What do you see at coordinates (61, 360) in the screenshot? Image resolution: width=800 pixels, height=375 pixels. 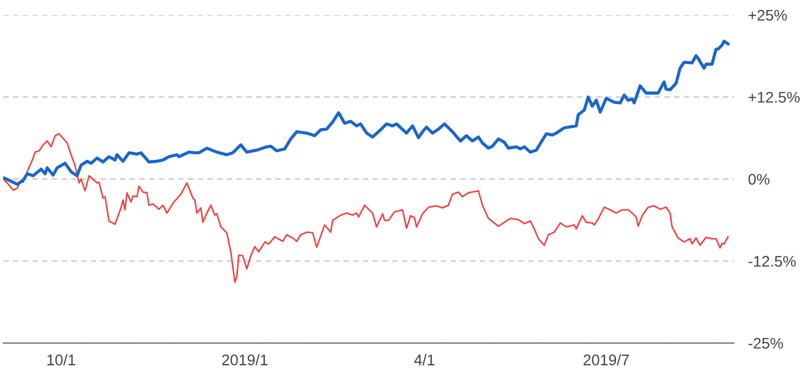 I see `x-tick-label: 10/1` at bounding box center [61, 360].